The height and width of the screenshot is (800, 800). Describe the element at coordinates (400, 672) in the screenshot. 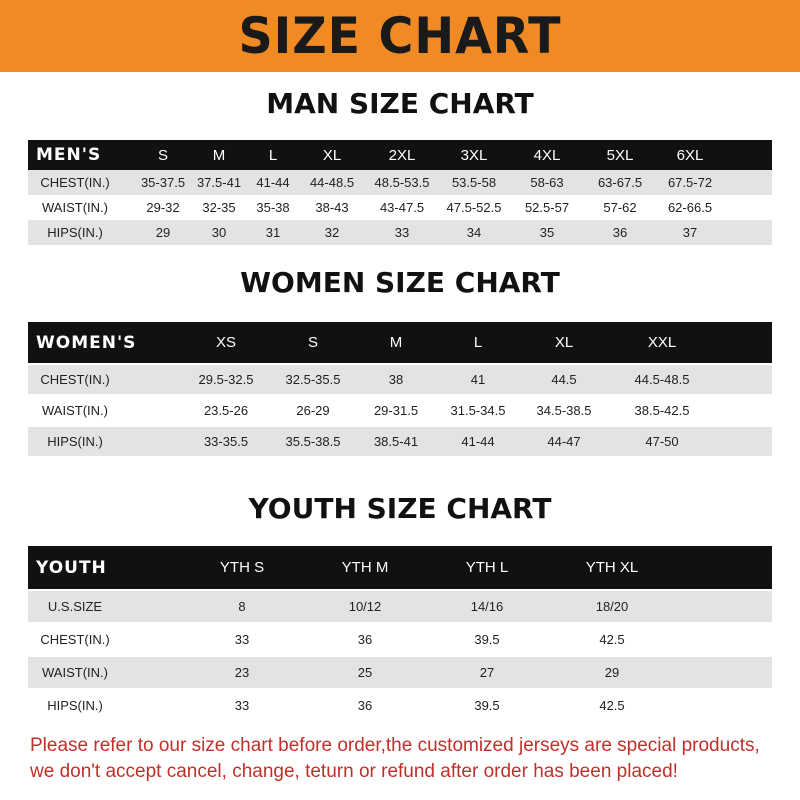

I see `table-row: WAIST(IN.) 23 25 27 29` at that location.